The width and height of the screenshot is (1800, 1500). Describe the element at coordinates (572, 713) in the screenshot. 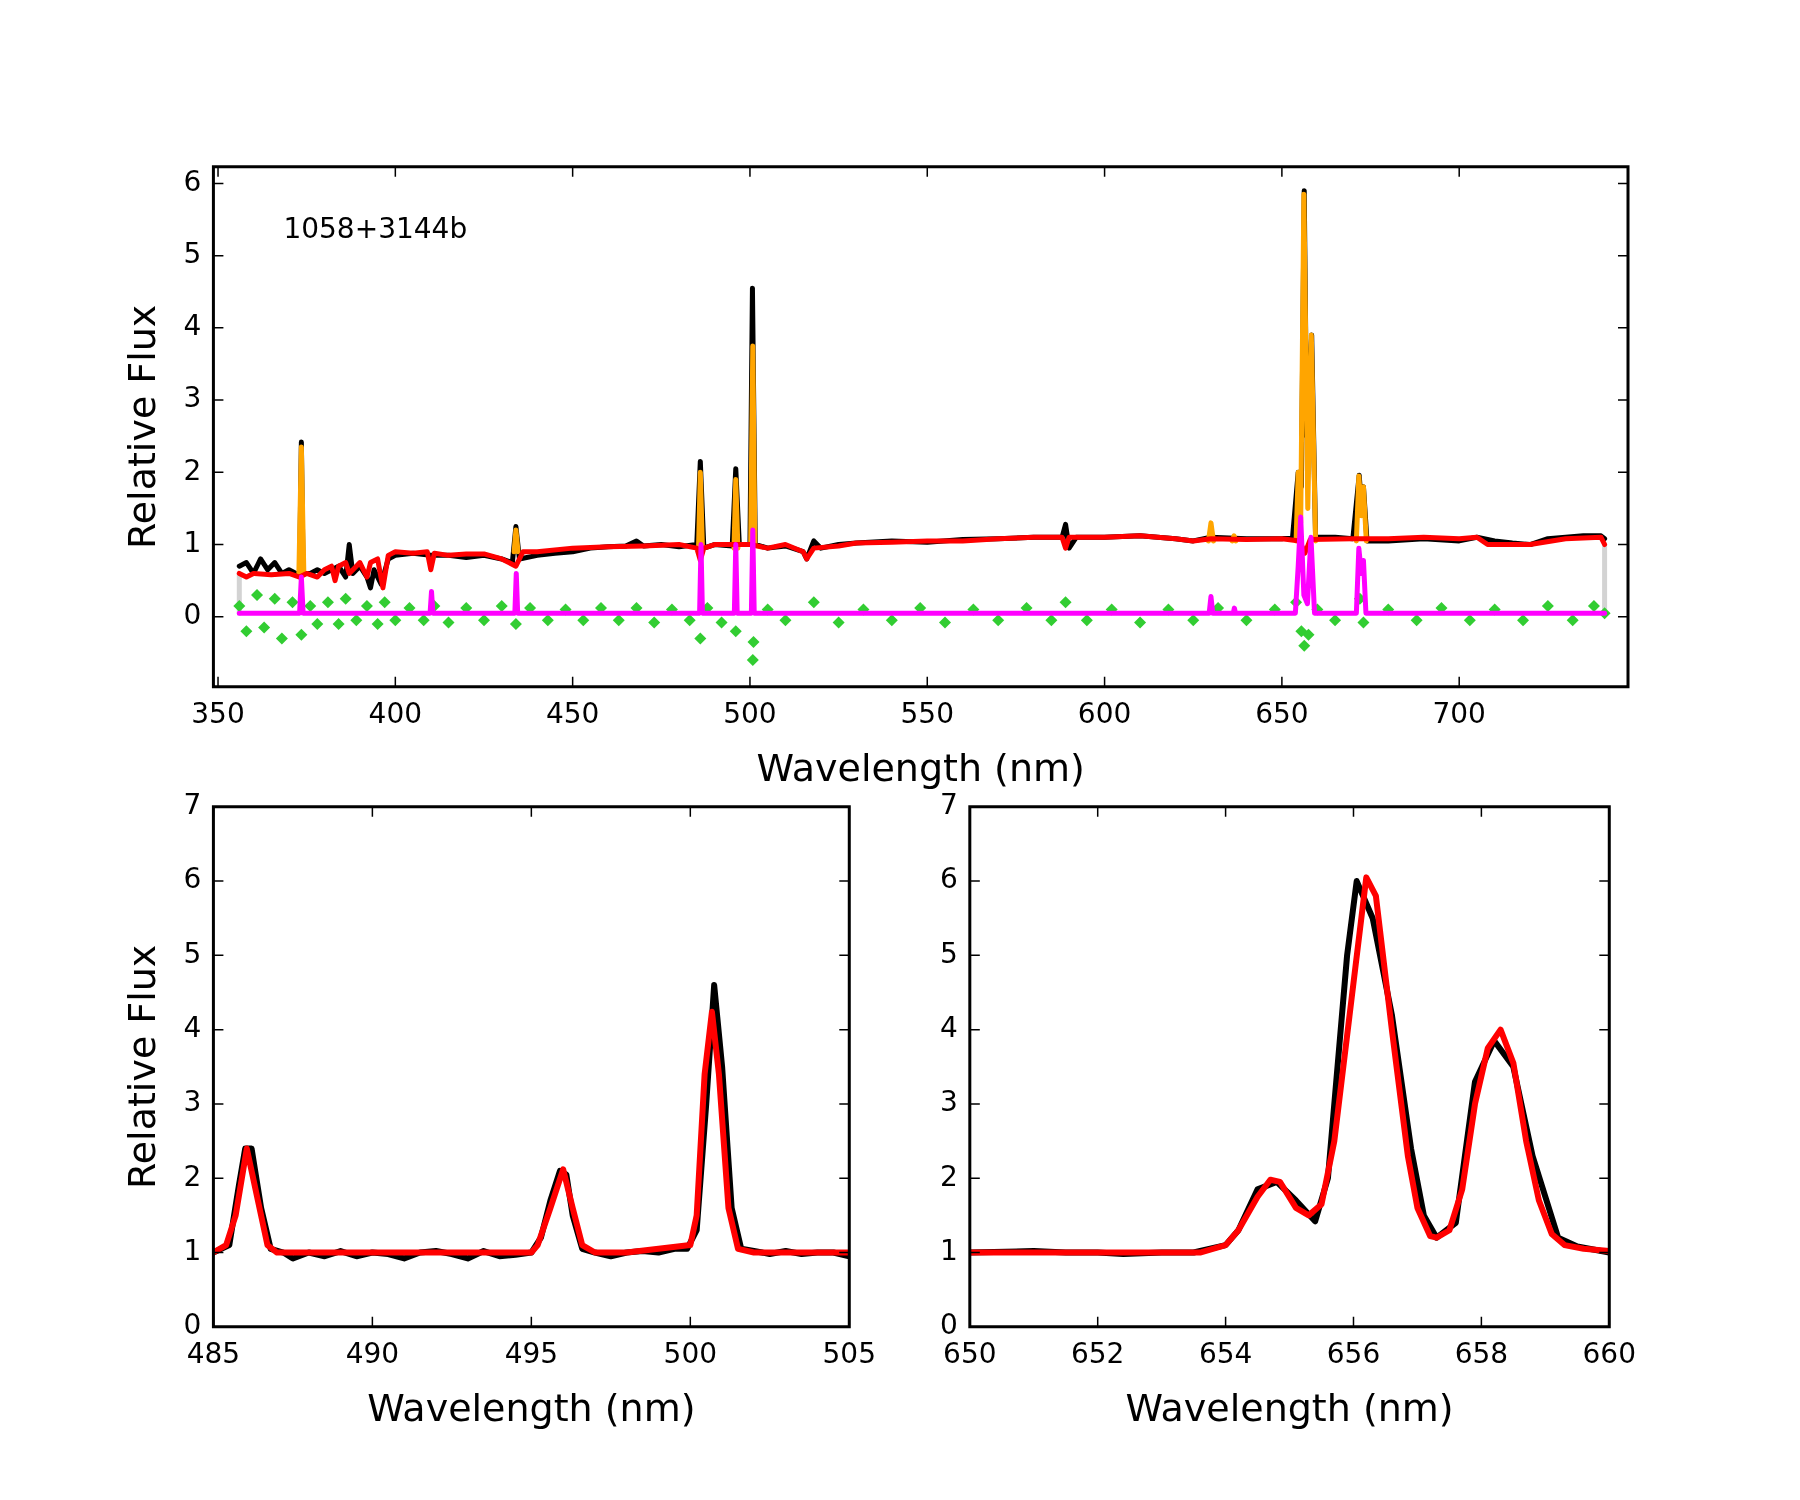

I see `x-tick-label: 450` at that location.